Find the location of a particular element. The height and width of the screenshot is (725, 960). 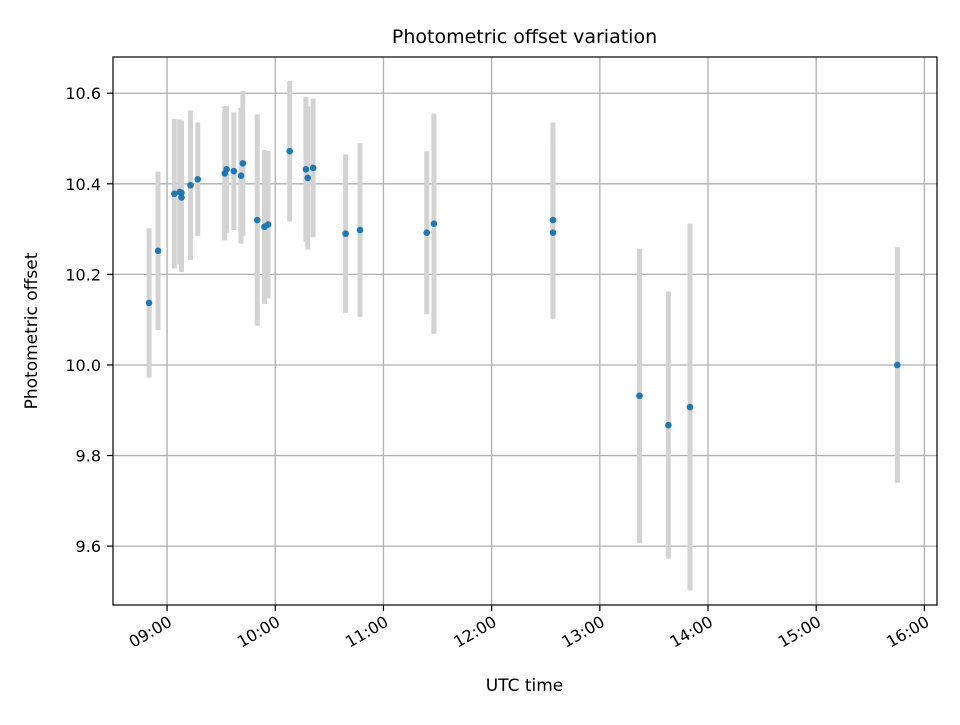

y-tick-label: 10.4 is located at coordinates (83, 184).